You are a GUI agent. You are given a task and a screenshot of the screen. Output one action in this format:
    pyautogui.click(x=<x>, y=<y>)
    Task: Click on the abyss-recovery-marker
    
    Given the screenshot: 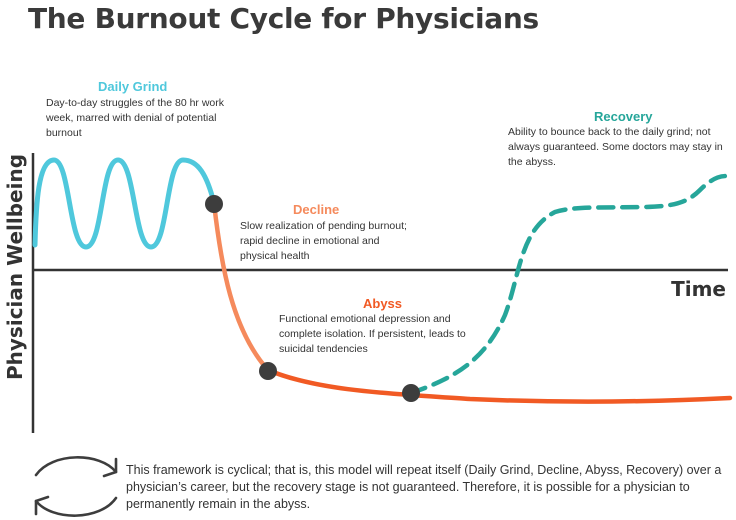 What is the action you would take?
    pyautogui.click(x=411, y=393)
    